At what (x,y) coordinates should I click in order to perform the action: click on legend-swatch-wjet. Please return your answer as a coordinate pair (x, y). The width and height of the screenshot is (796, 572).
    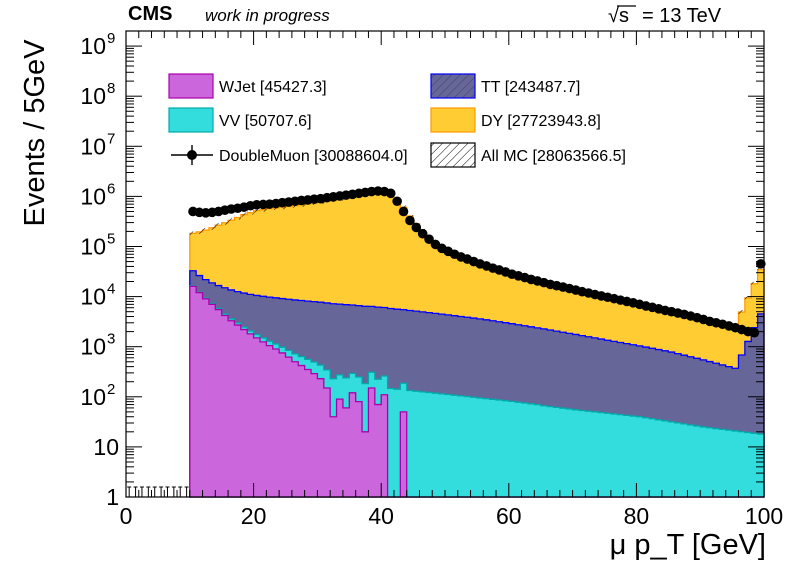
    Looking at the image, I should click on (191, 86).